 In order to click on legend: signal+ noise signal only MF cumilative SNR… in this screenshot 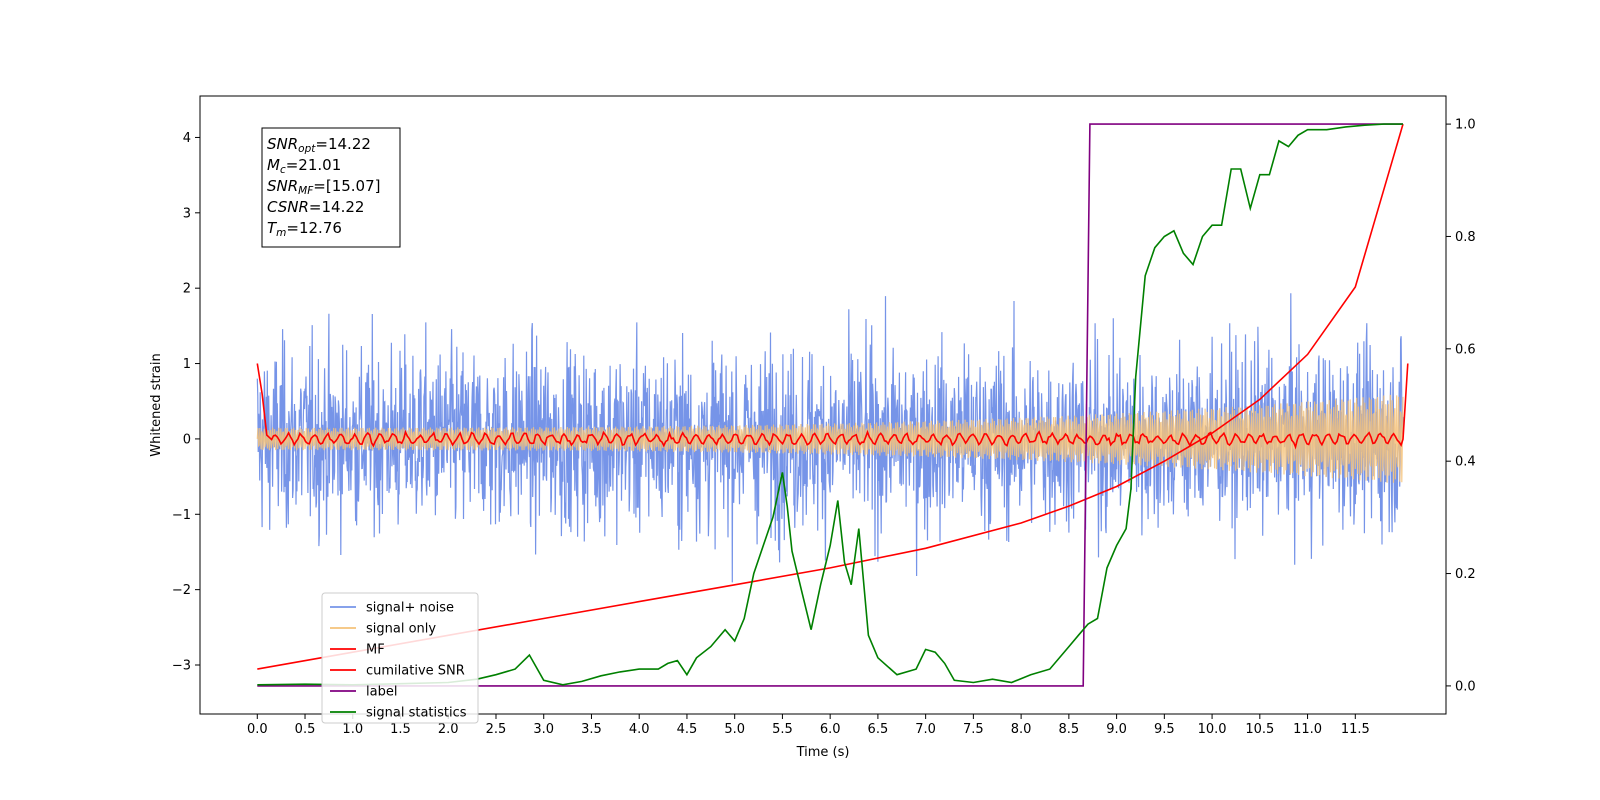, I will do `click(400, 658)`.